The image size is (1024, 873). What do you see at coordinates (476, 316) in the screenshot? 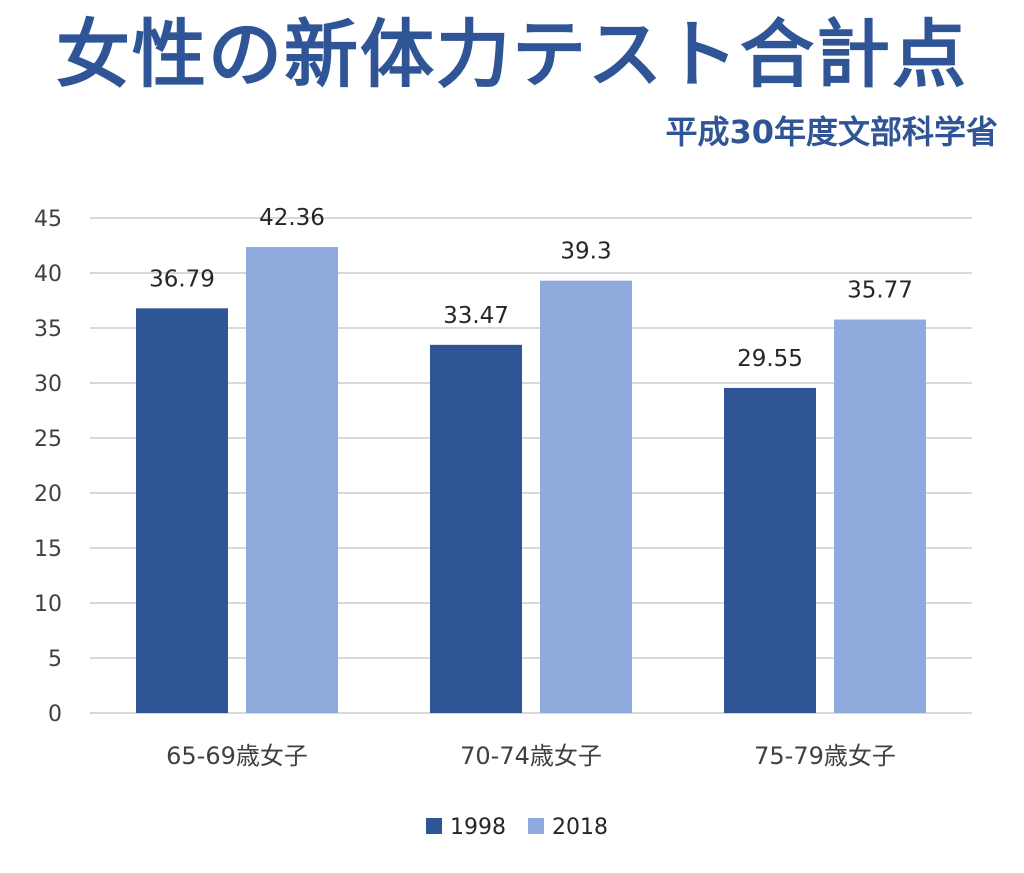
I see `data-label: 33.47` at bounding box center [476, 316].